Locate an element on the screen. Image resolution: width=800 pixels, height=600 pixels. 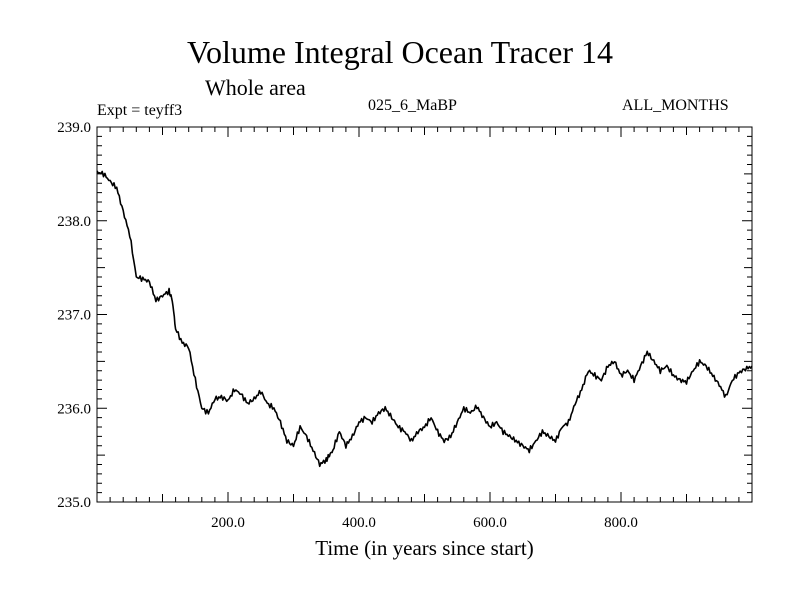
x-tick-label: 400.0 is located at coordinates (359, 523).